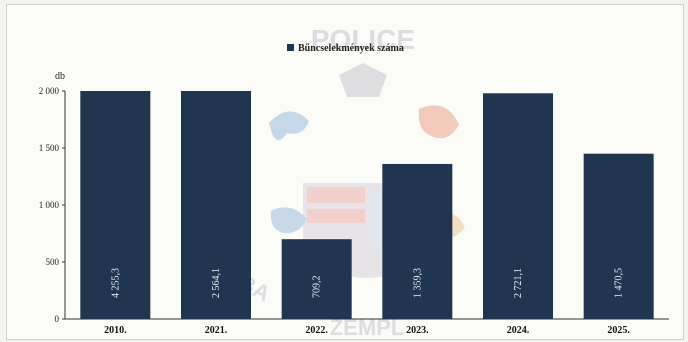 This screenshot has width=688, height=342. I want to click on y-axis-ticks: 0 500 1 000 1 500 2 000, so click(52, 205).